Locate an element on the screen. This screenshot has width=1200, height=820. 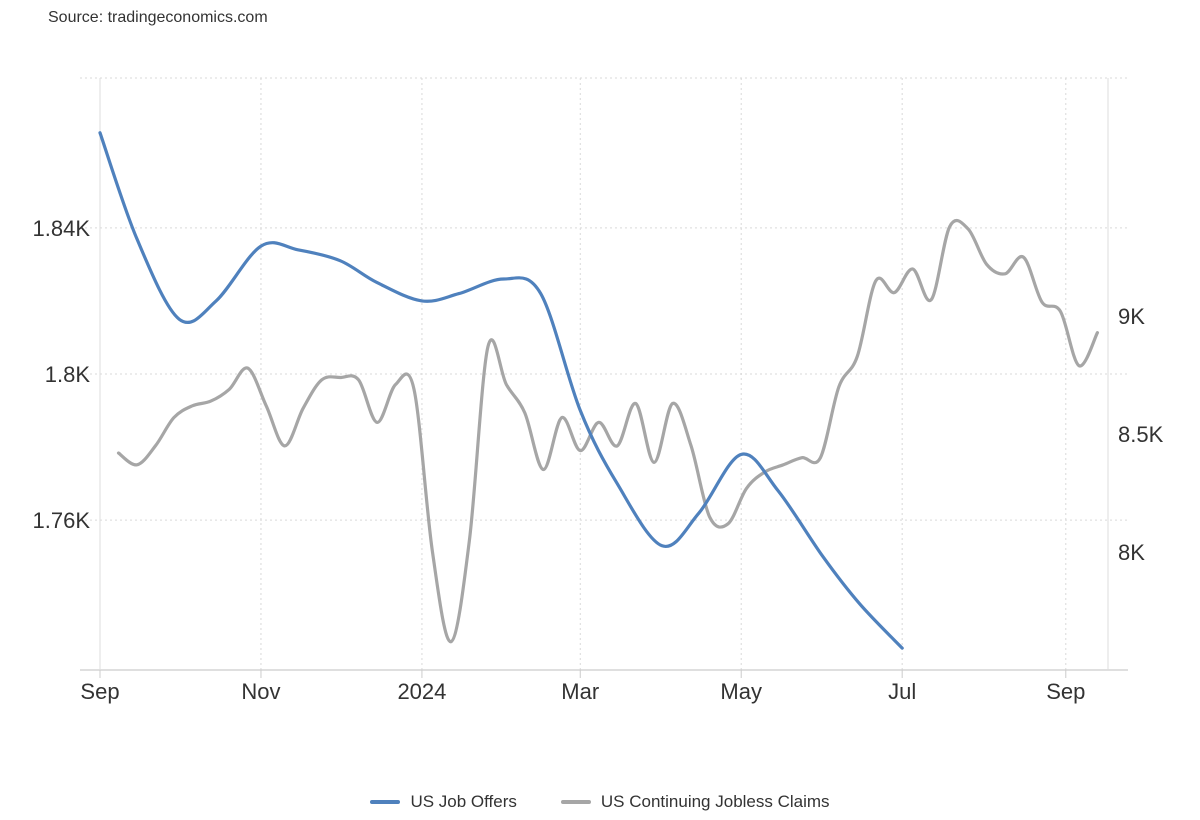
y-left-tick-label: 1.8K is located at coordinates (68, 374).